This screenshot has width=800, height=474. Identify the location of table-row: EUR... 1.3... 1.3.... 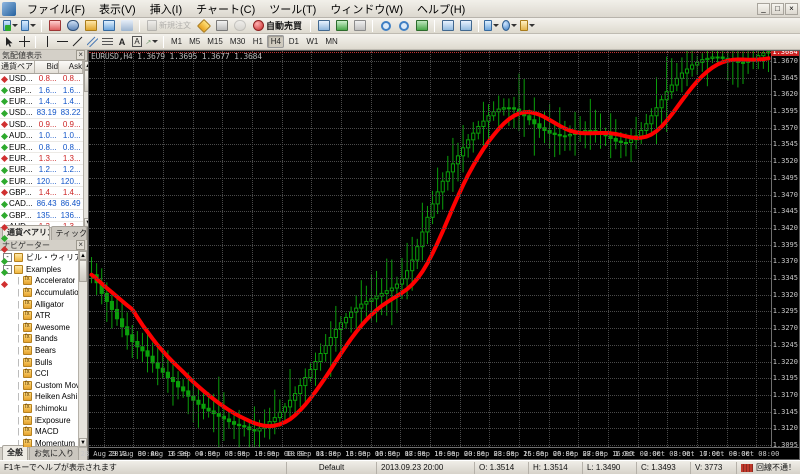
(41, 158).